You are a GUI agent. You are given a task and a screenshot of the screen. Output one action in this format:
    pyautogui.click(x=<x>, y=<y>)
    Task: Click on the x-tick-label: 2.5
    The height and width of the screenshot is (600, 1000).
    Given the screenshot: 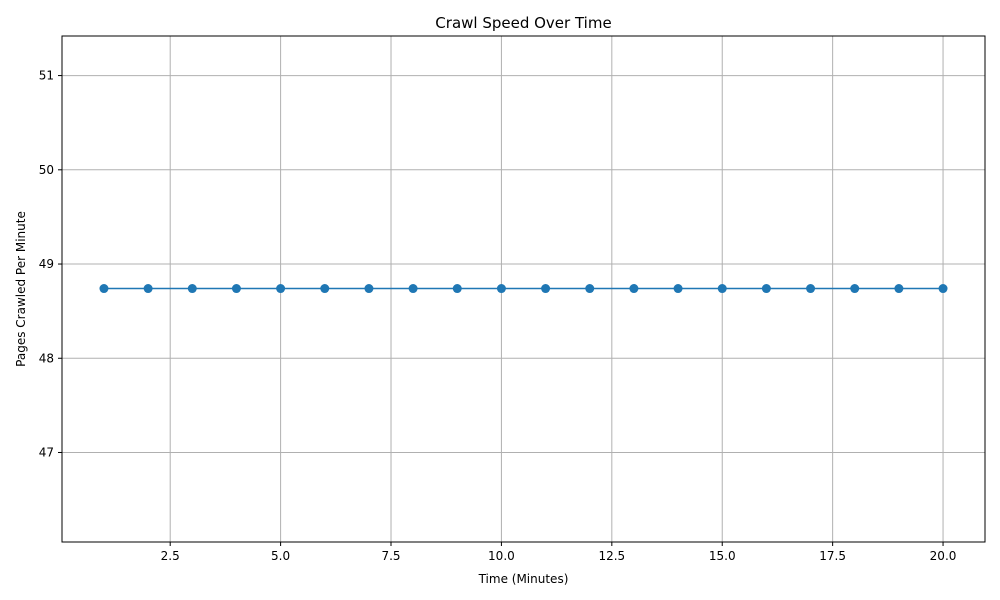 What is the action you would take?
    pyautogui.click(x=170, y=556)
    